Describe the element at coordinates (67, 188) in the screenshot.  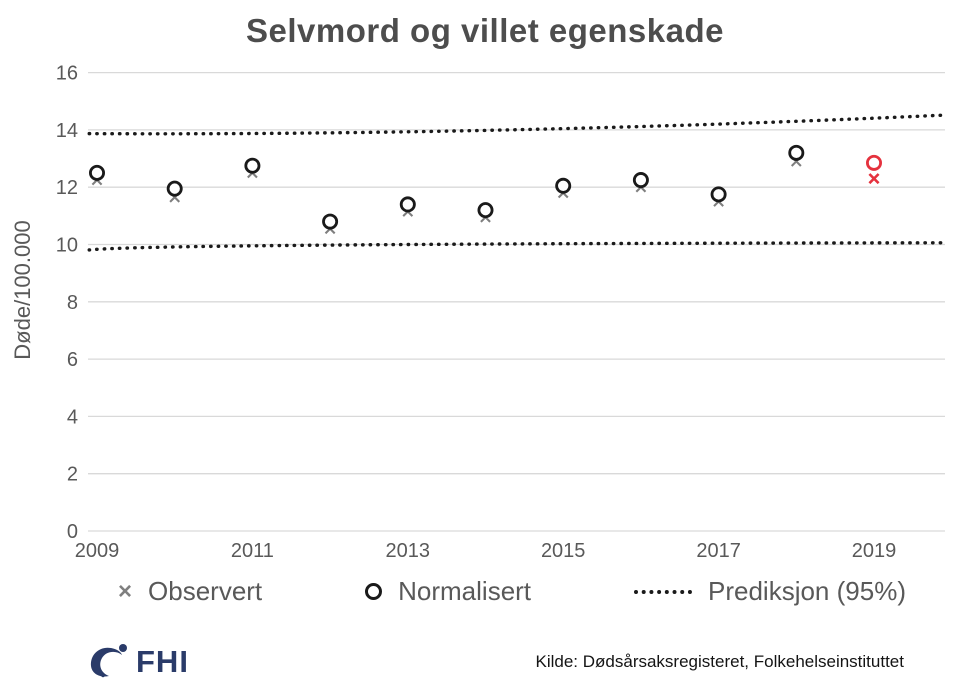
I see `y-tick-label: 12` at that location.